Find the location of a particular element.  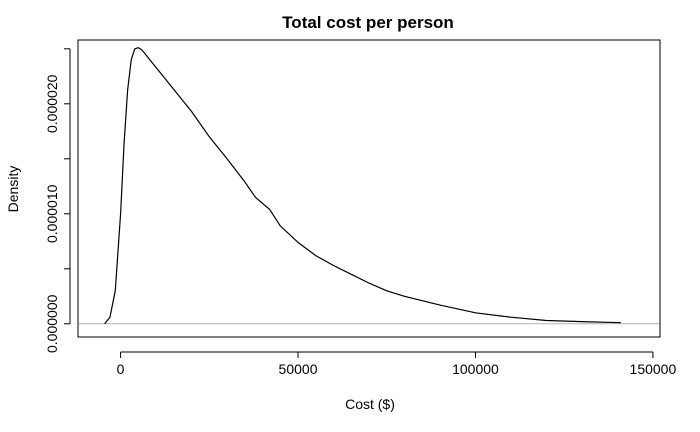

y-tick-label: 0.000020 is located at coordinates (52, 103).